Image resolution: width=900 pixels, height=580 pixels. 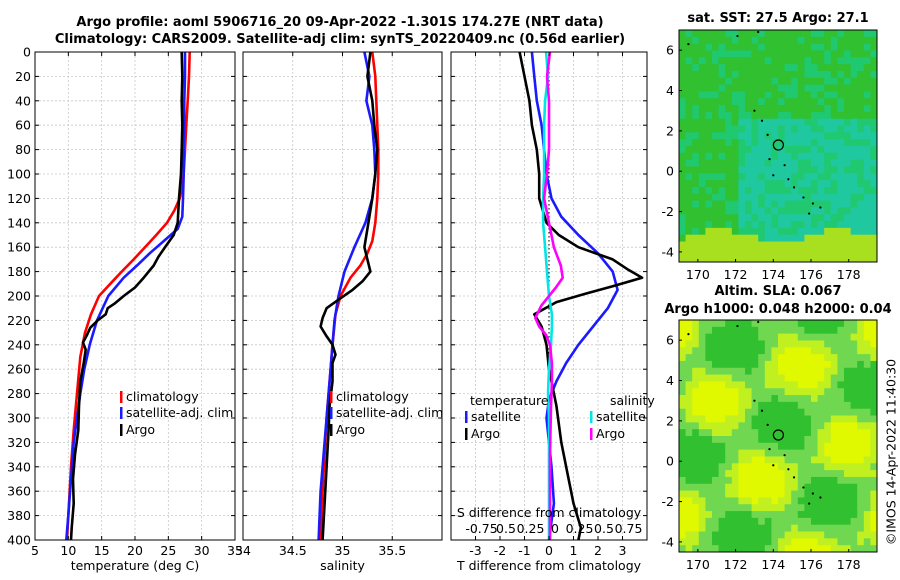 What do you see at coordinates (670, 380) in the screenshot?
I see `sla-map-ytick-label: 4` at bounding box center [670, 380].